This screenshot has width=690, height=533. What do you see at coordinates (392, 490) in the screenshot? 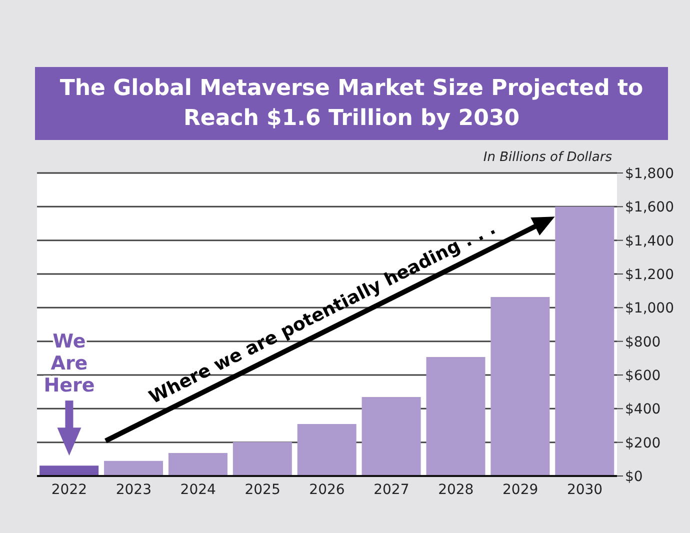
I see `x-tick-label: 2027` at bounding box center [392, 490].